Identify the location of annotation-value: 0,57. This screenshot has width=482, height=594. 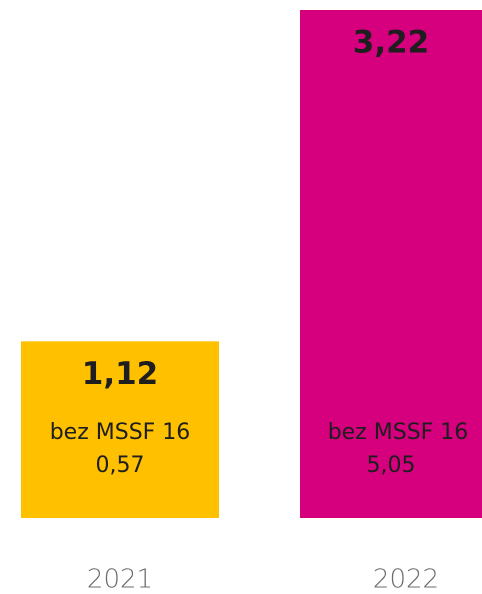
(120, 465).